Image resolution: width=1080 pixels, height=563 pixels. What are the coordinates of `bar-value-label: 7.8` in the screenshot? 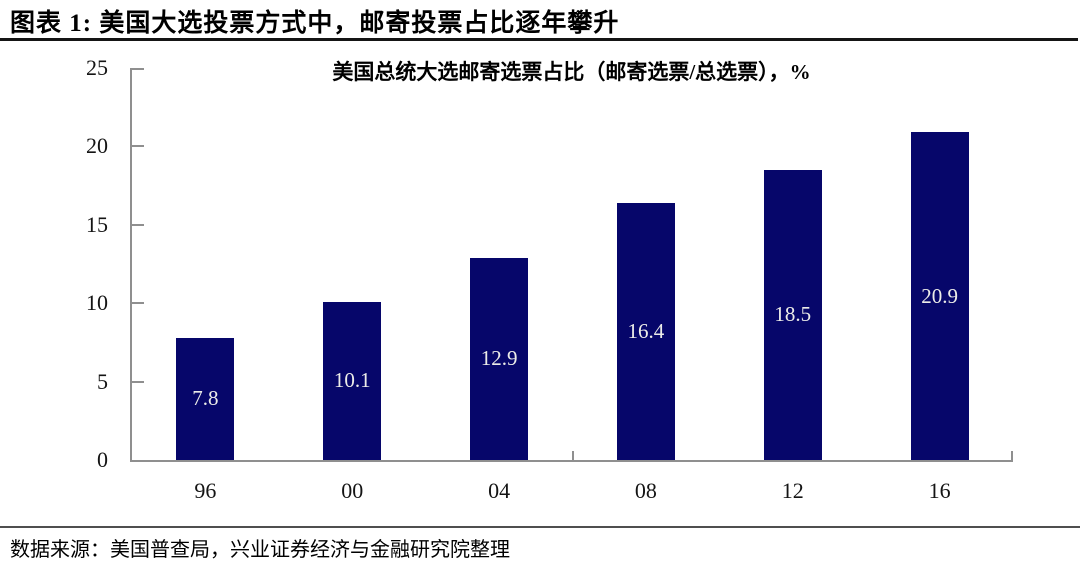 It's located at (205, 398).